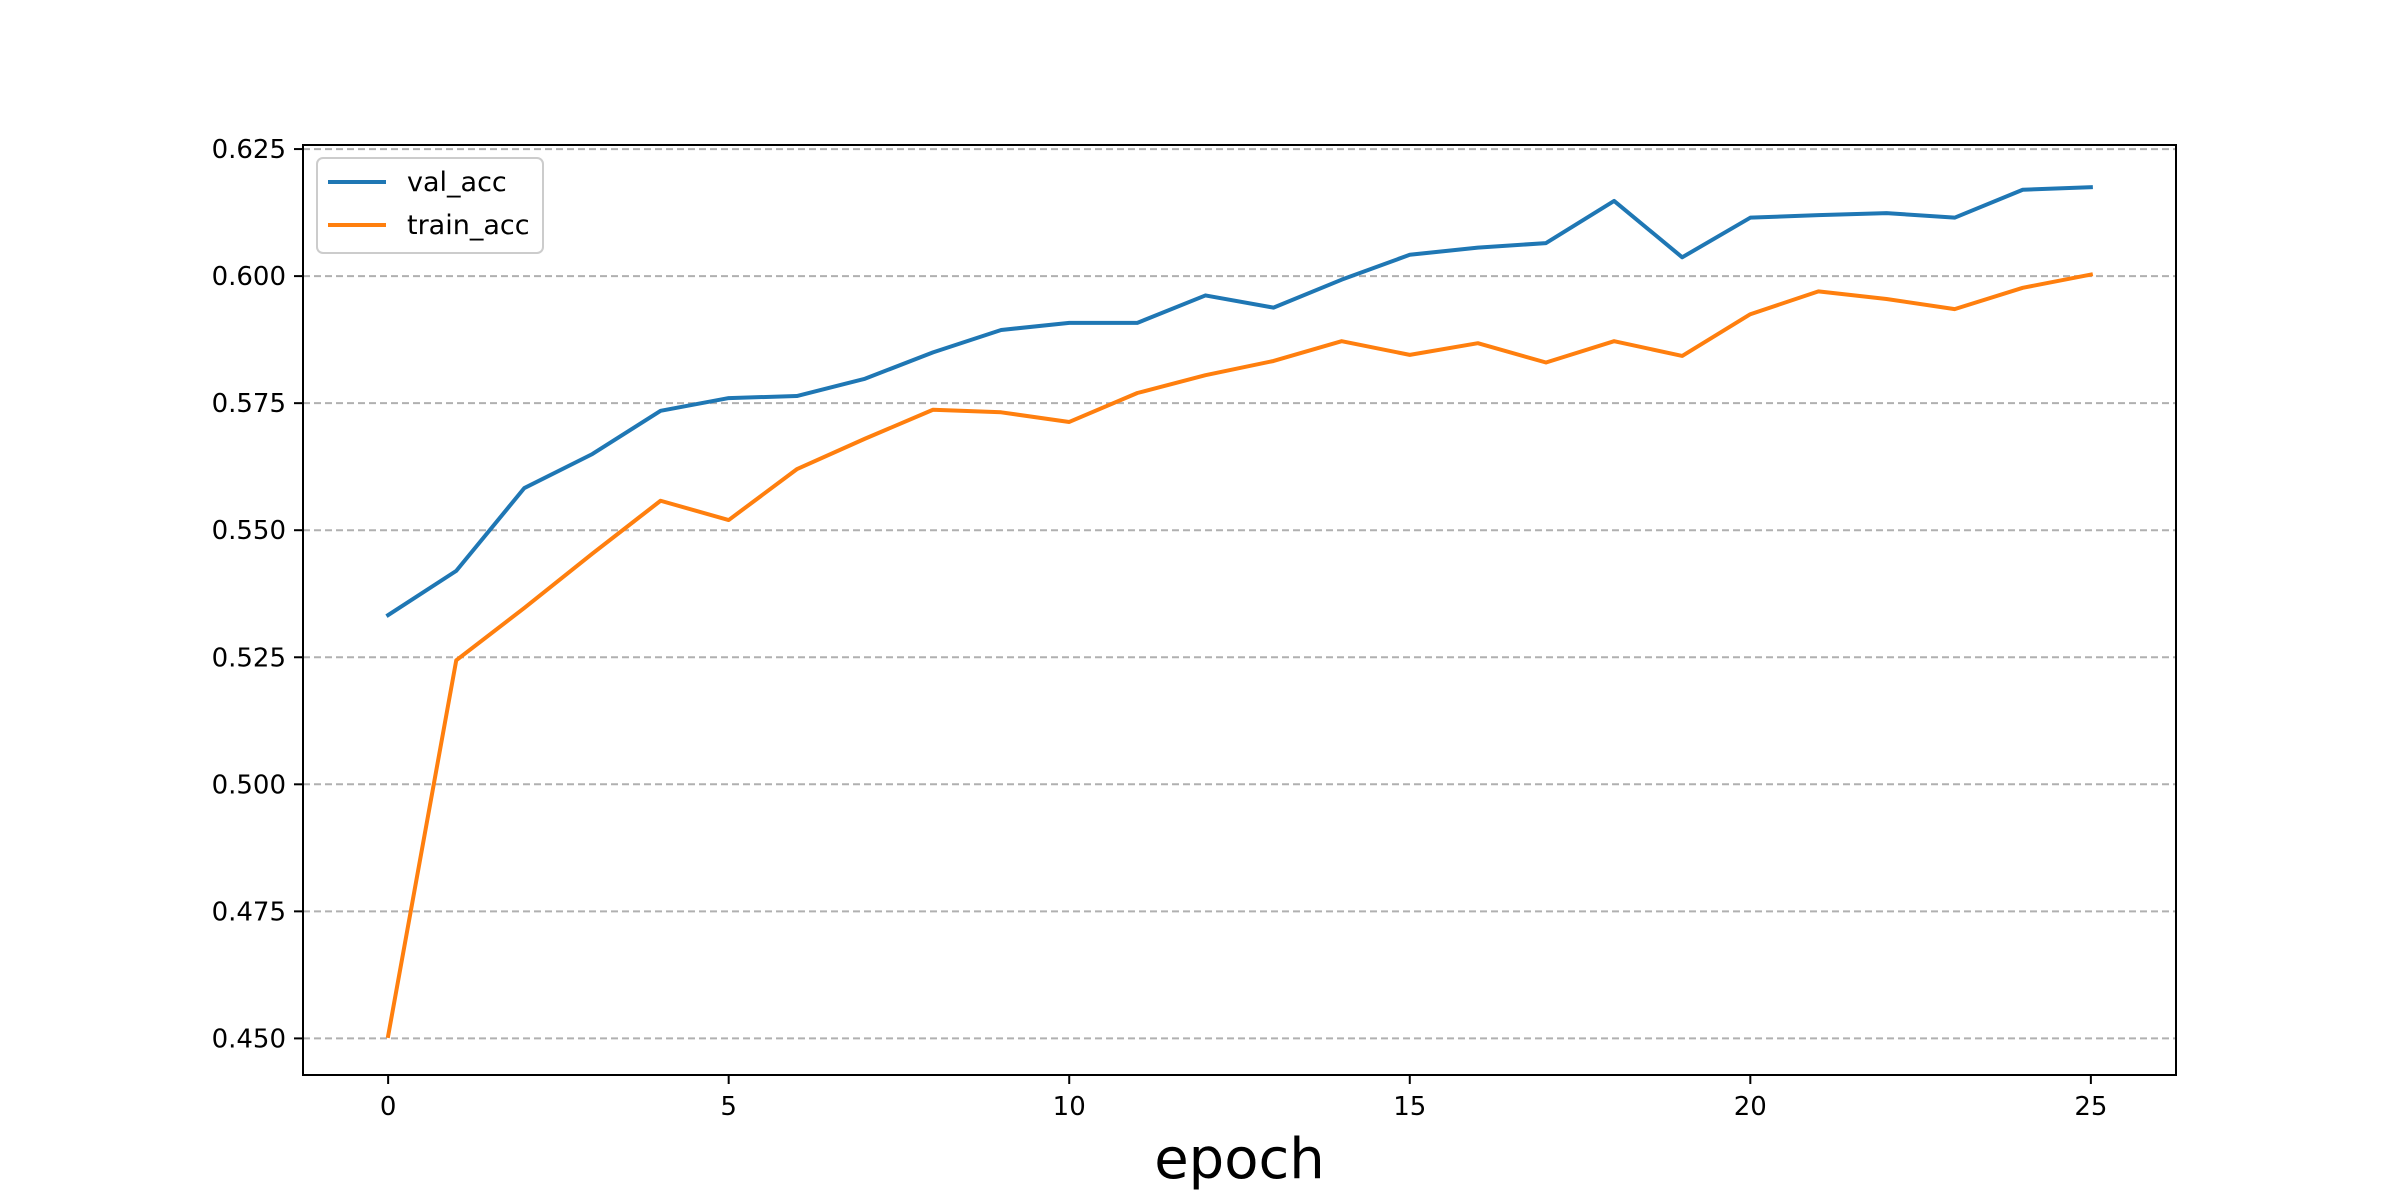 The width and height of the screenshot is (2400, 1200). I want to click on y-axis-ticks: 0.450 0.475 0.500 0.525 0.550 0.575 0.600 0.625, so click(257, 594).